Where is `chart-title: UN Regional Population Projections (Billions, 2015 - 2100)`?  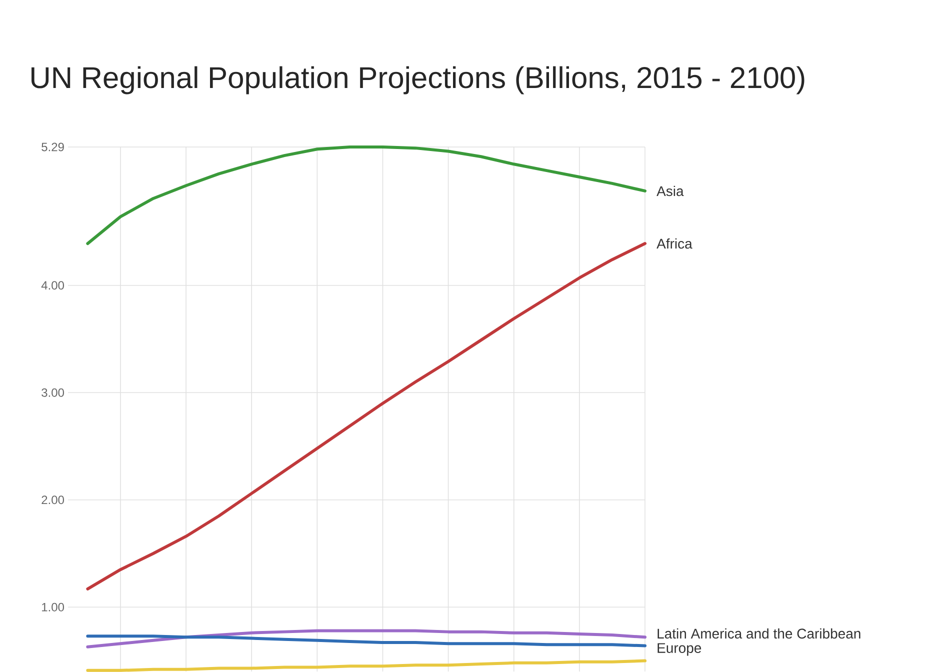
chart-title: UN Regional Population Projections (Billions, 2015 - 2100) is located at coordinates (418, 80).